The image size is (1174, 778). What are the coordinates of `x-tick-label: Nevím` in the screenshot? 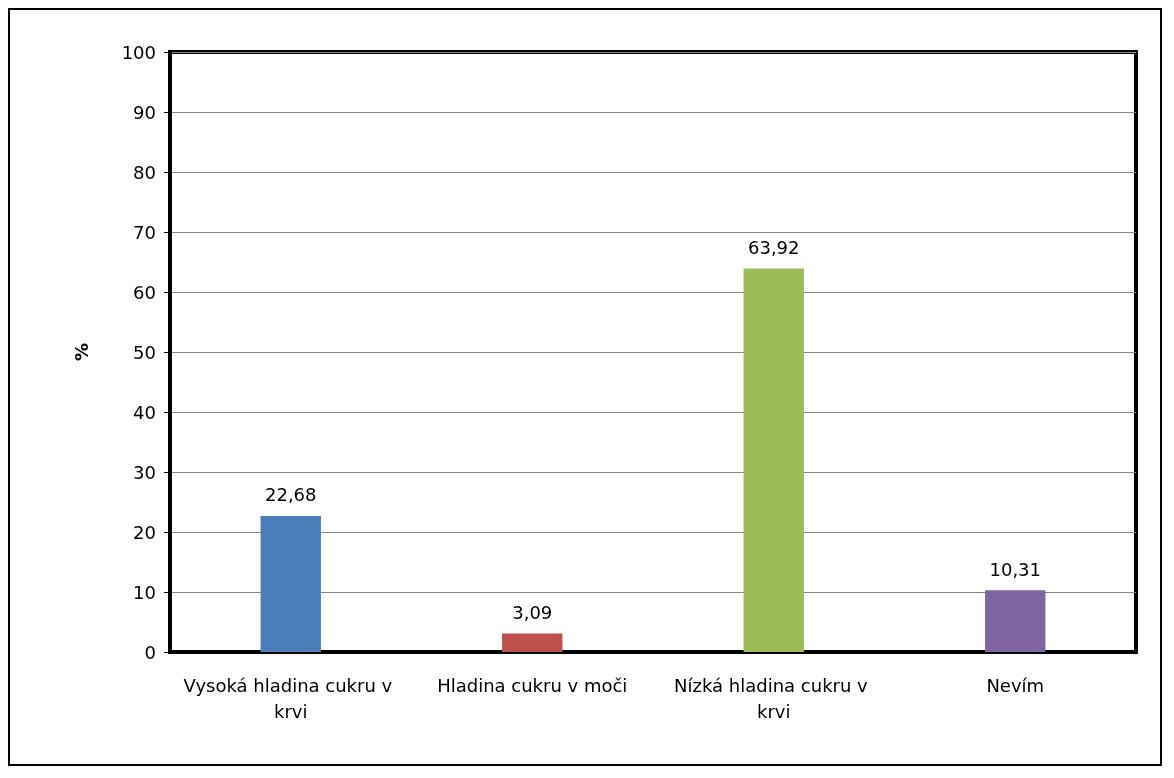 It's located at (1015, 685).